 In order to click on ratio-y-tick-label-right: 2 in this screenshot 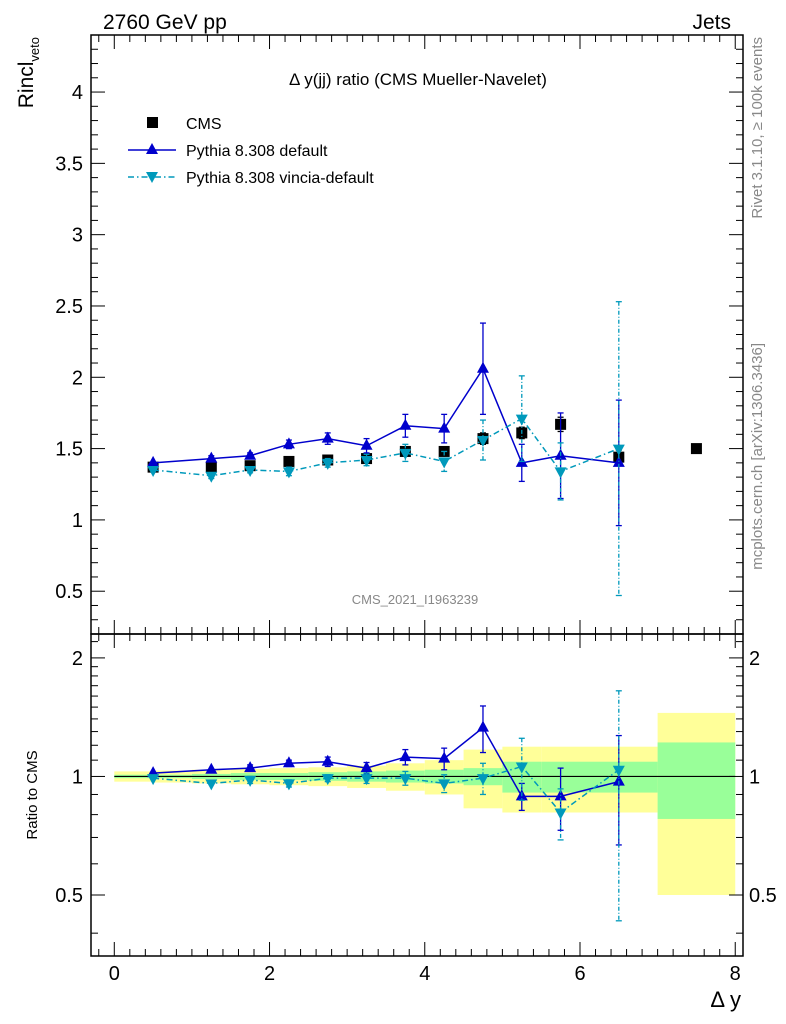, I will do `click(754, 659)`.